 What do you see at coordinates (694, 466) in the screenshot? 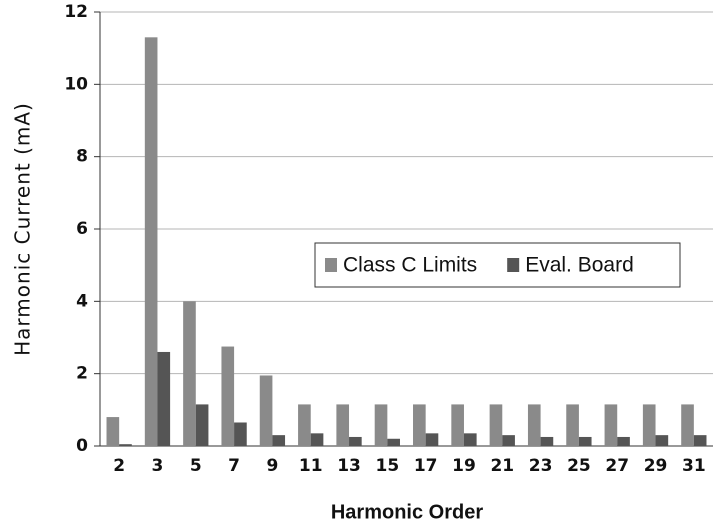
I see `x-tick-label: 31` at bounding box center [694, 466].